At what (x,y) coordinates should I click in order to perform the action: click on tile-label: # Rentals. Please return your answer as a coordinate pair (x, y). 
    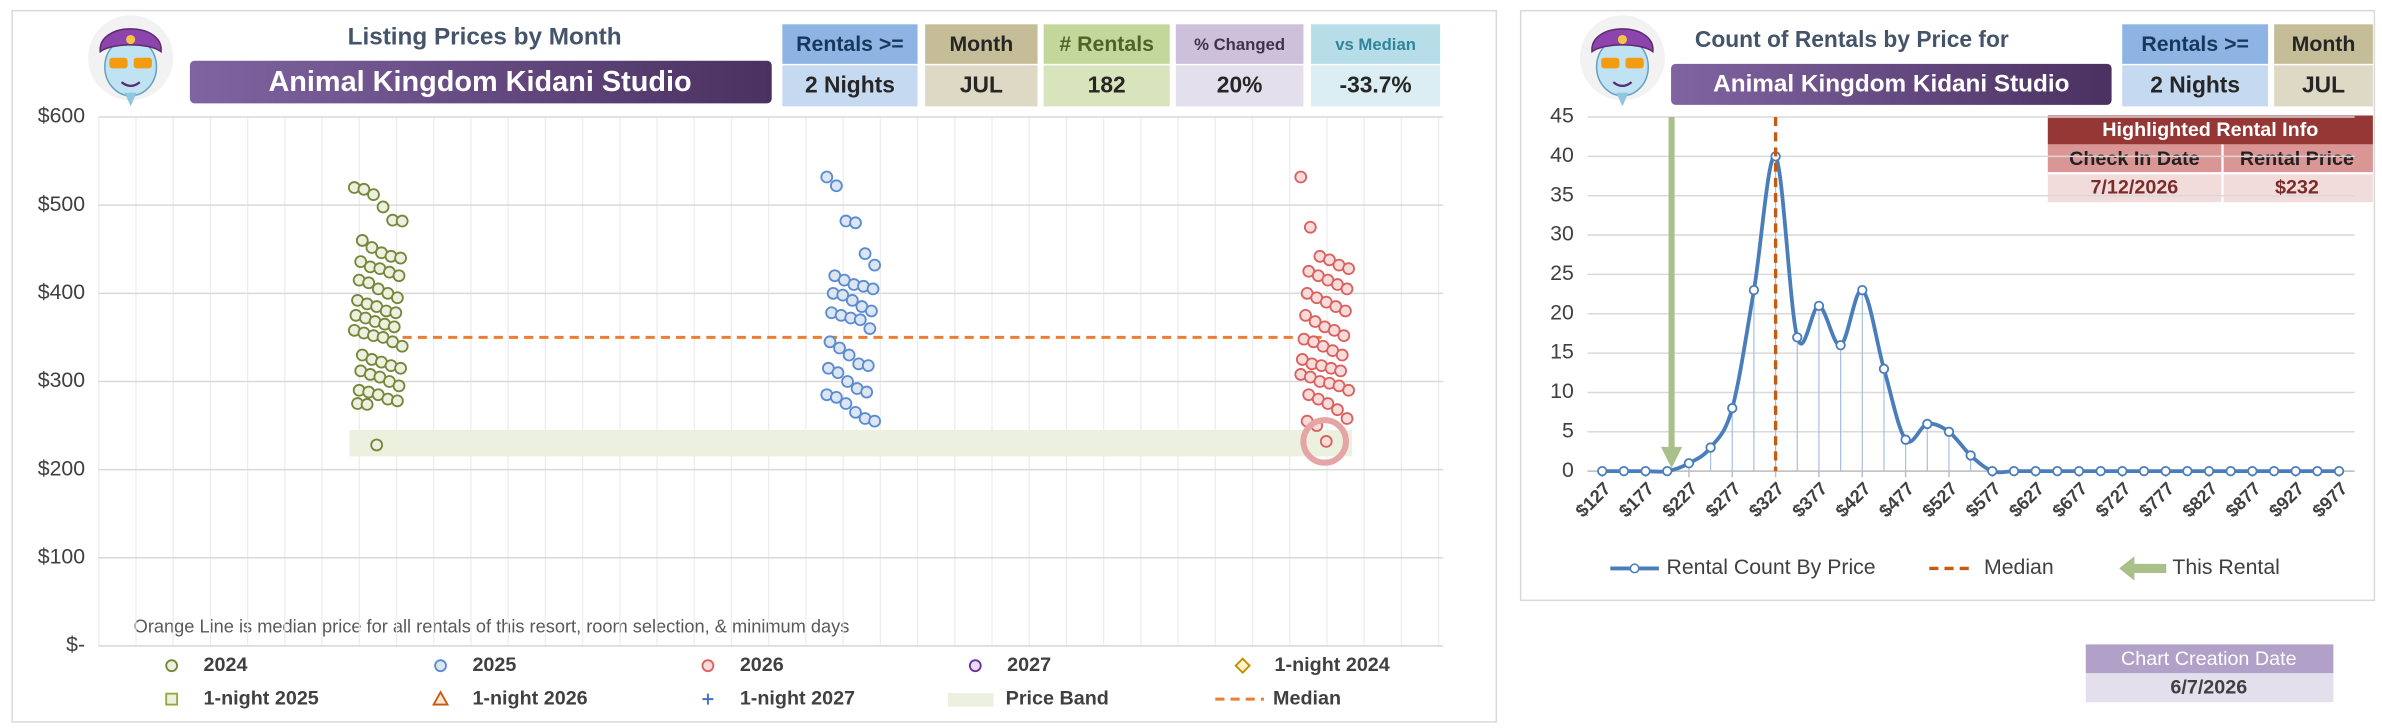
    Looking at the image, I should click on (1106, 44).